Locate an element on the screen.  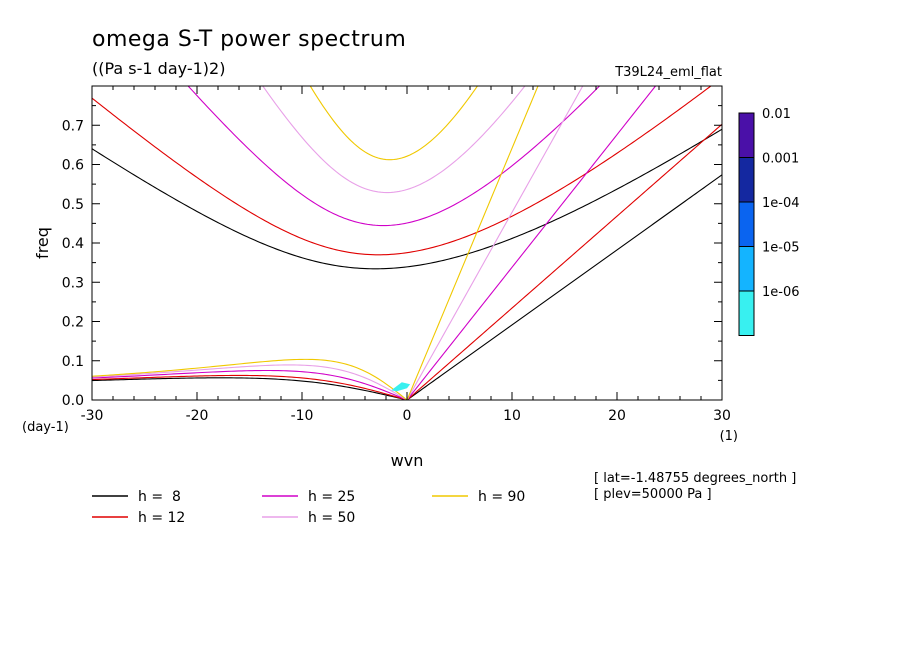
colorbar-label: 1e-04 is located at coordinates (781, 203).